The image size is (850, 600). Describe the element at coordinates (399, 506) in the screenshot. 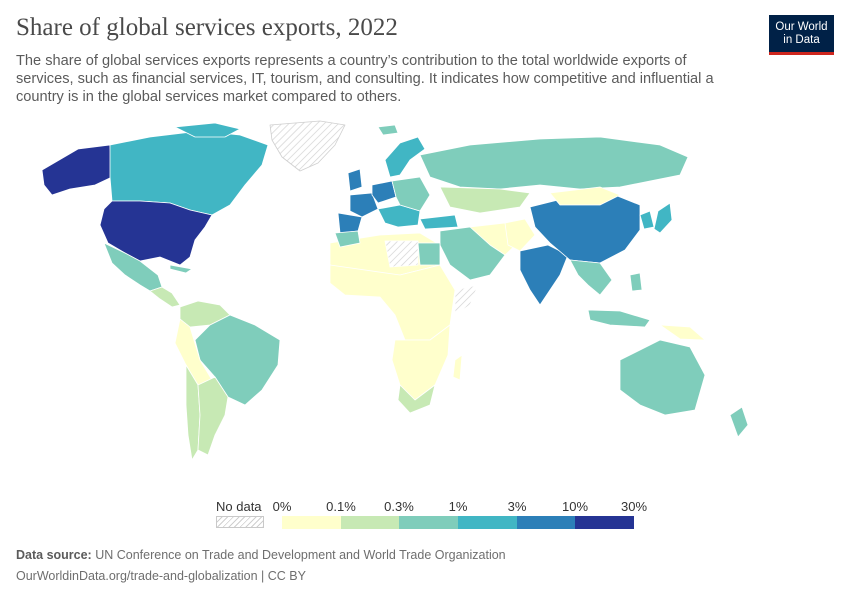

I see `legend-tick: 0.3%` at that location.